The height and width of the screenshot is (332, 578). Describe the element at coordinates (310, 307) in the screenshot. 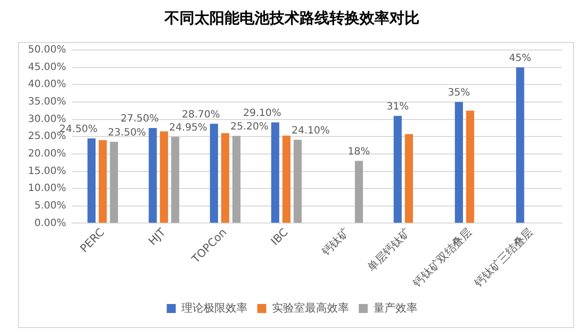

I see `legend-label: 实验室最高效率` at that location.